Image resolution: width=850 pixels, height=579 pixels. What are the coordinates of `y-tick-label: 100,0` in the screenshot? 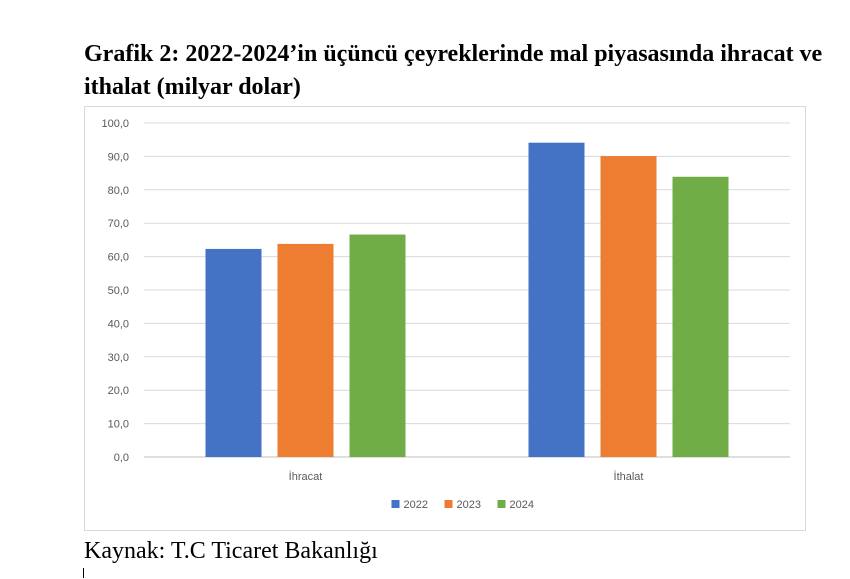 It's located at (115, 124).